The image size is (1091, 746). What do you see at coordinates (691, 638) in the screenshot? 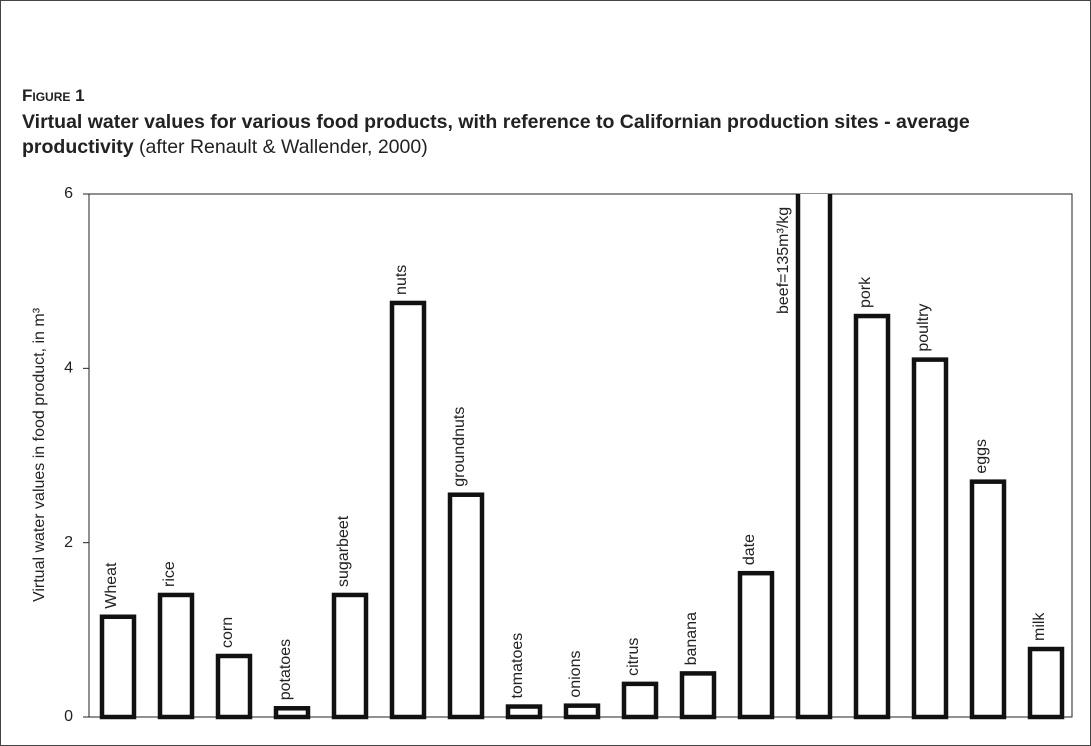
I see `bar-label: banana` at bounding box center [691, 638].